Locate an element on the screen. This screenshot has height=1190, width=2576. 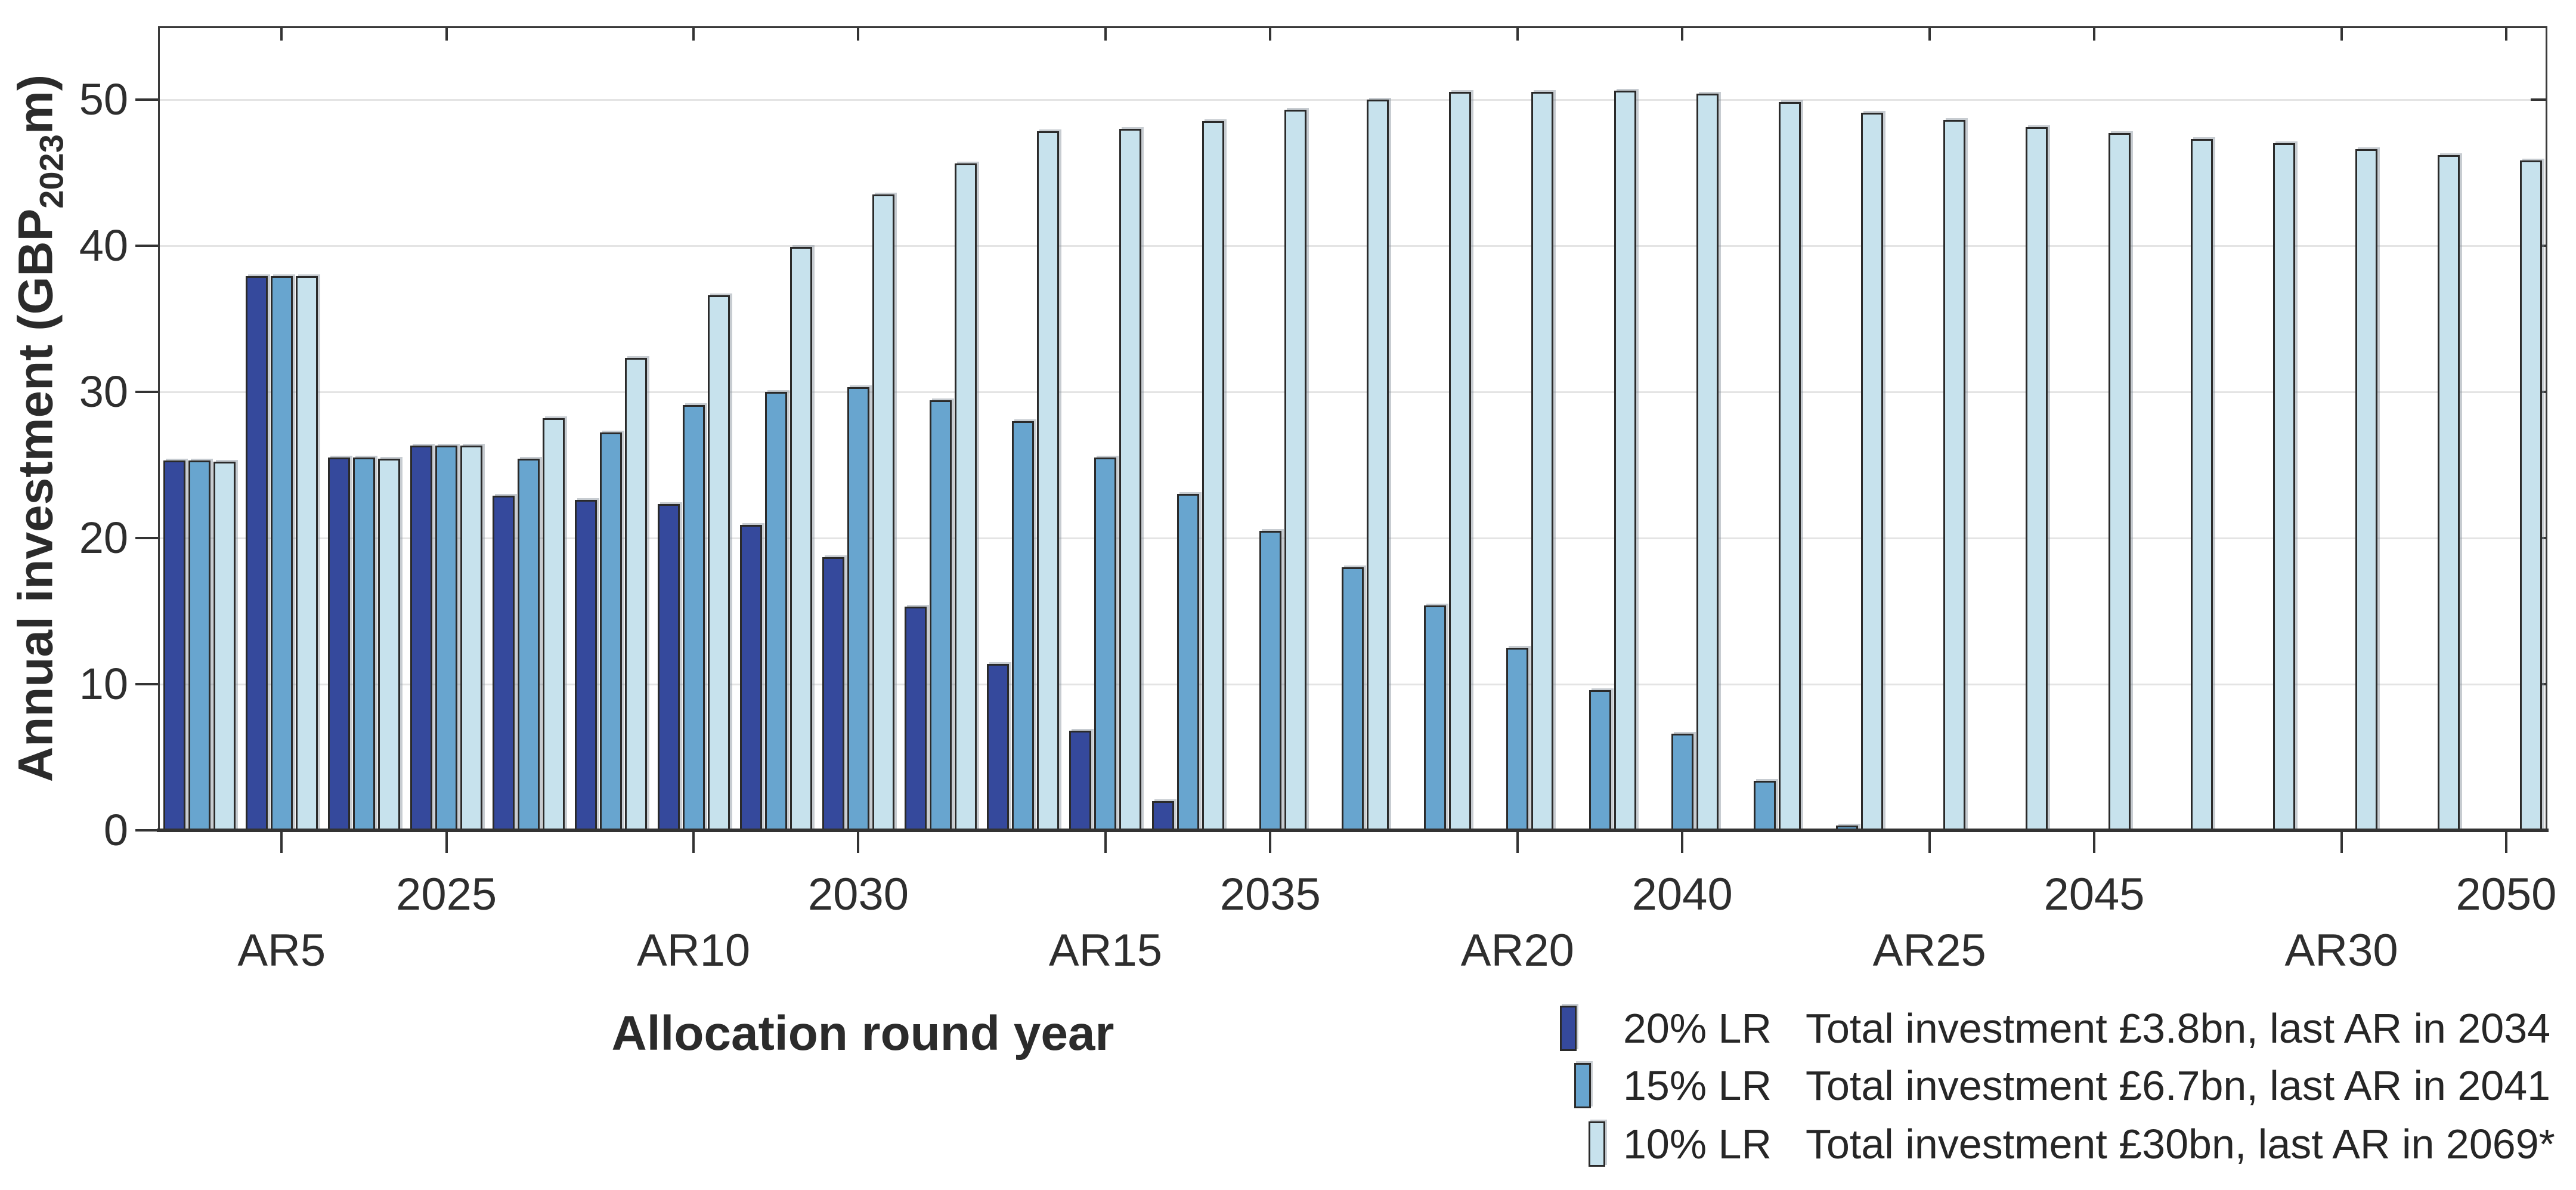
ar-label-ar10: AR10 is located at coordinates (694, 950).